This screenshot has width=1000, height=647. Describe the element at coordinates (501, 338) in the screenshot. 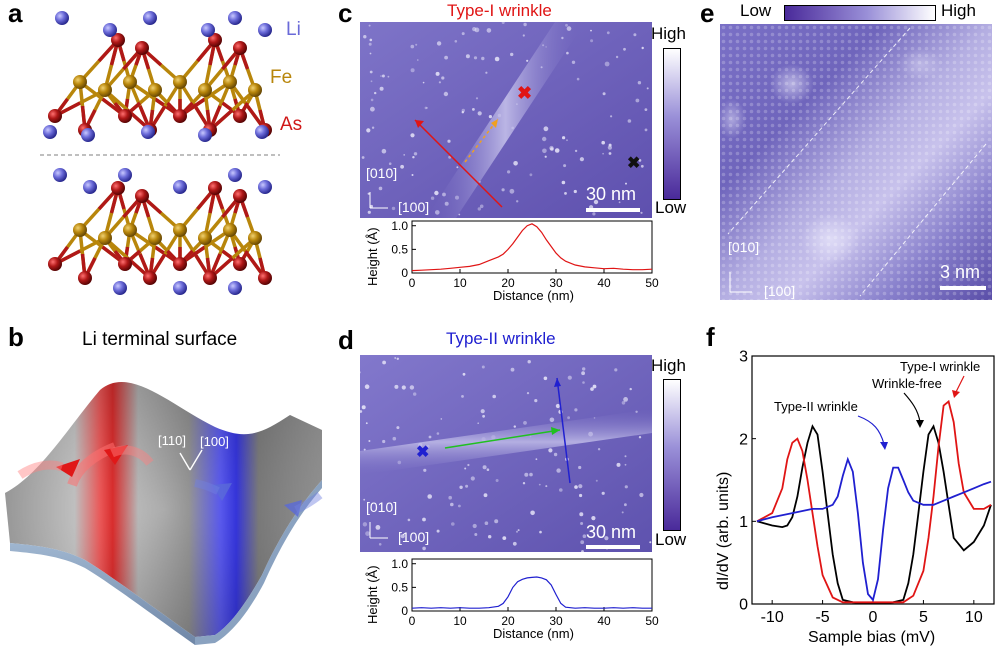

I see `panel-d-title: Type-II wrinkle` at that location.